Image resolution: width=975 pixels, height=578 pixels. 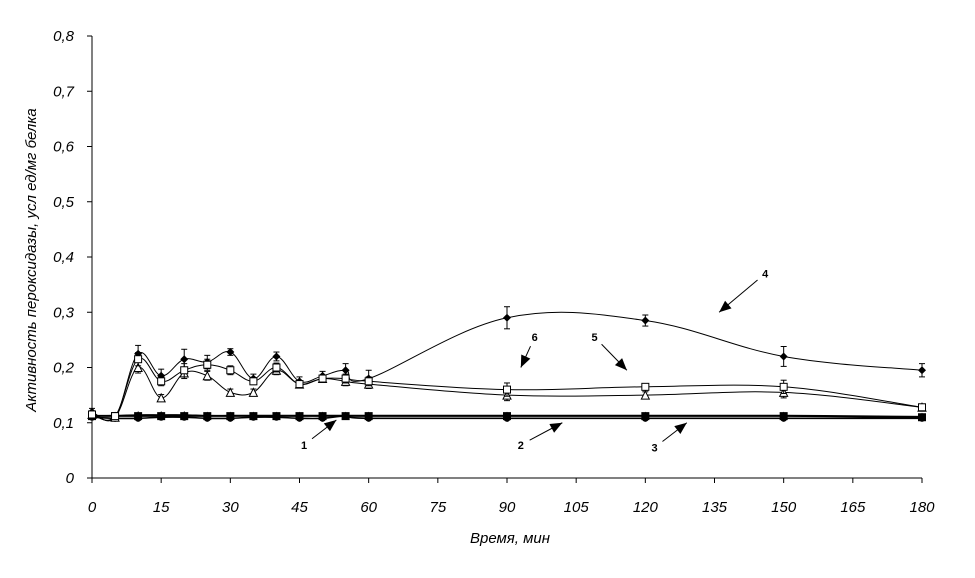 I want to click on y-tick-label: 0,3, so click(x=64, y=312).